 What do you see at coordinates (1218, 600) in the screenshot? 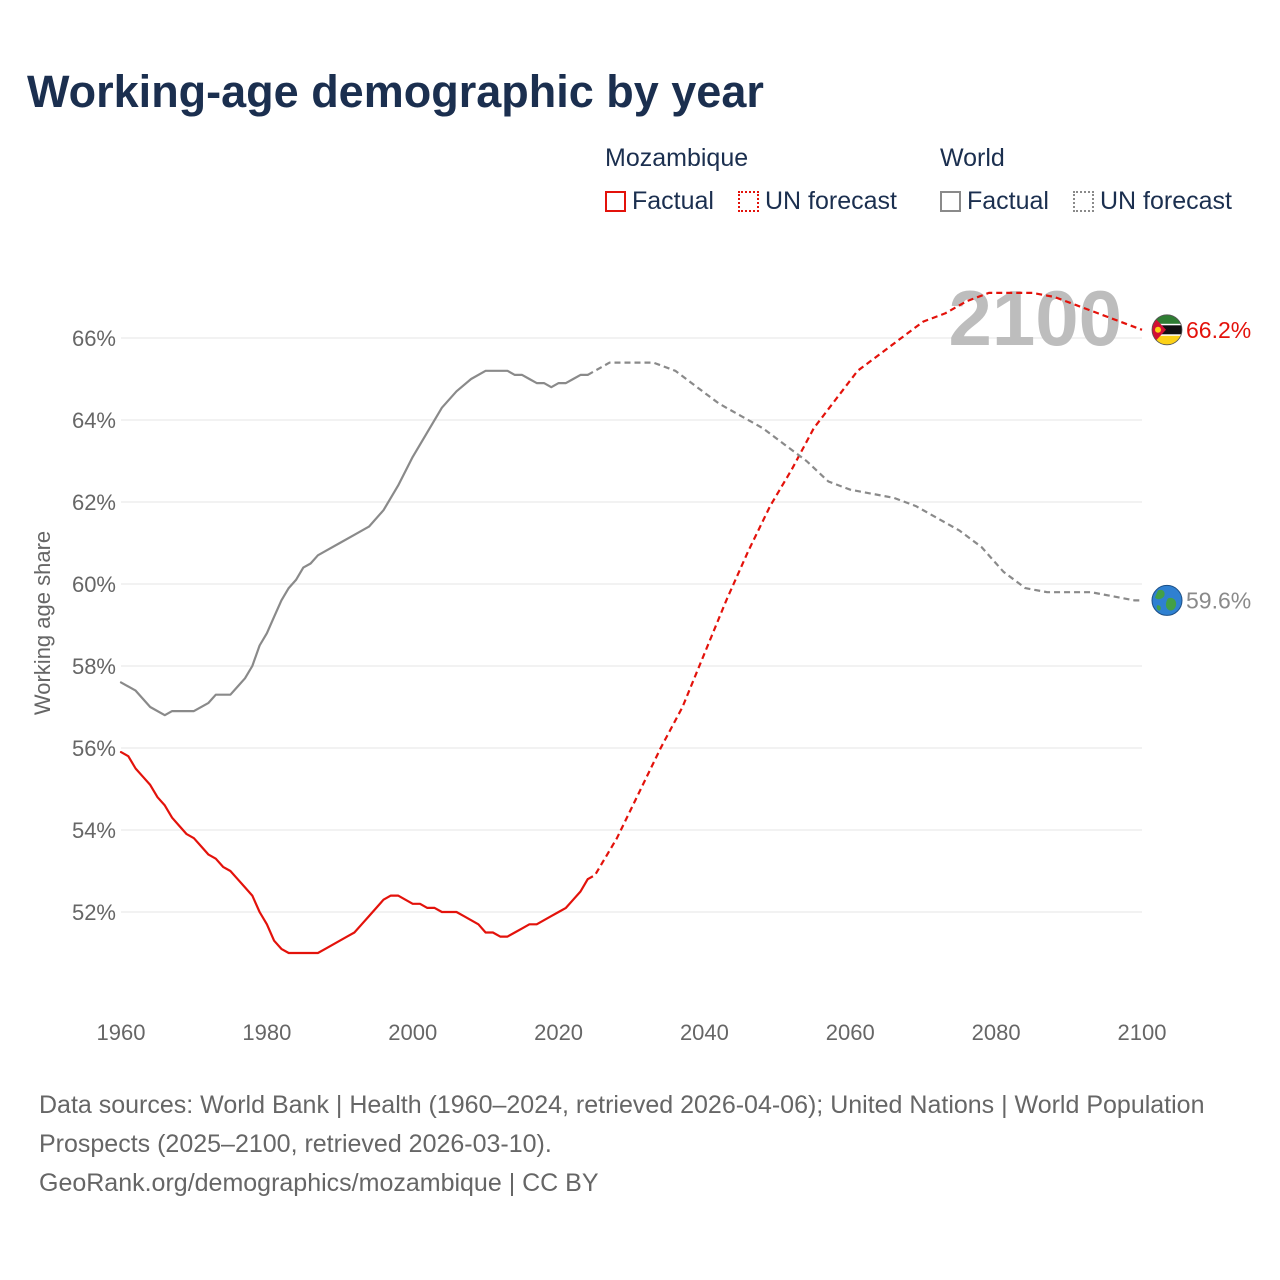
I see `world-end-value-label: 59.6%` at bounding box center [1218, 600].